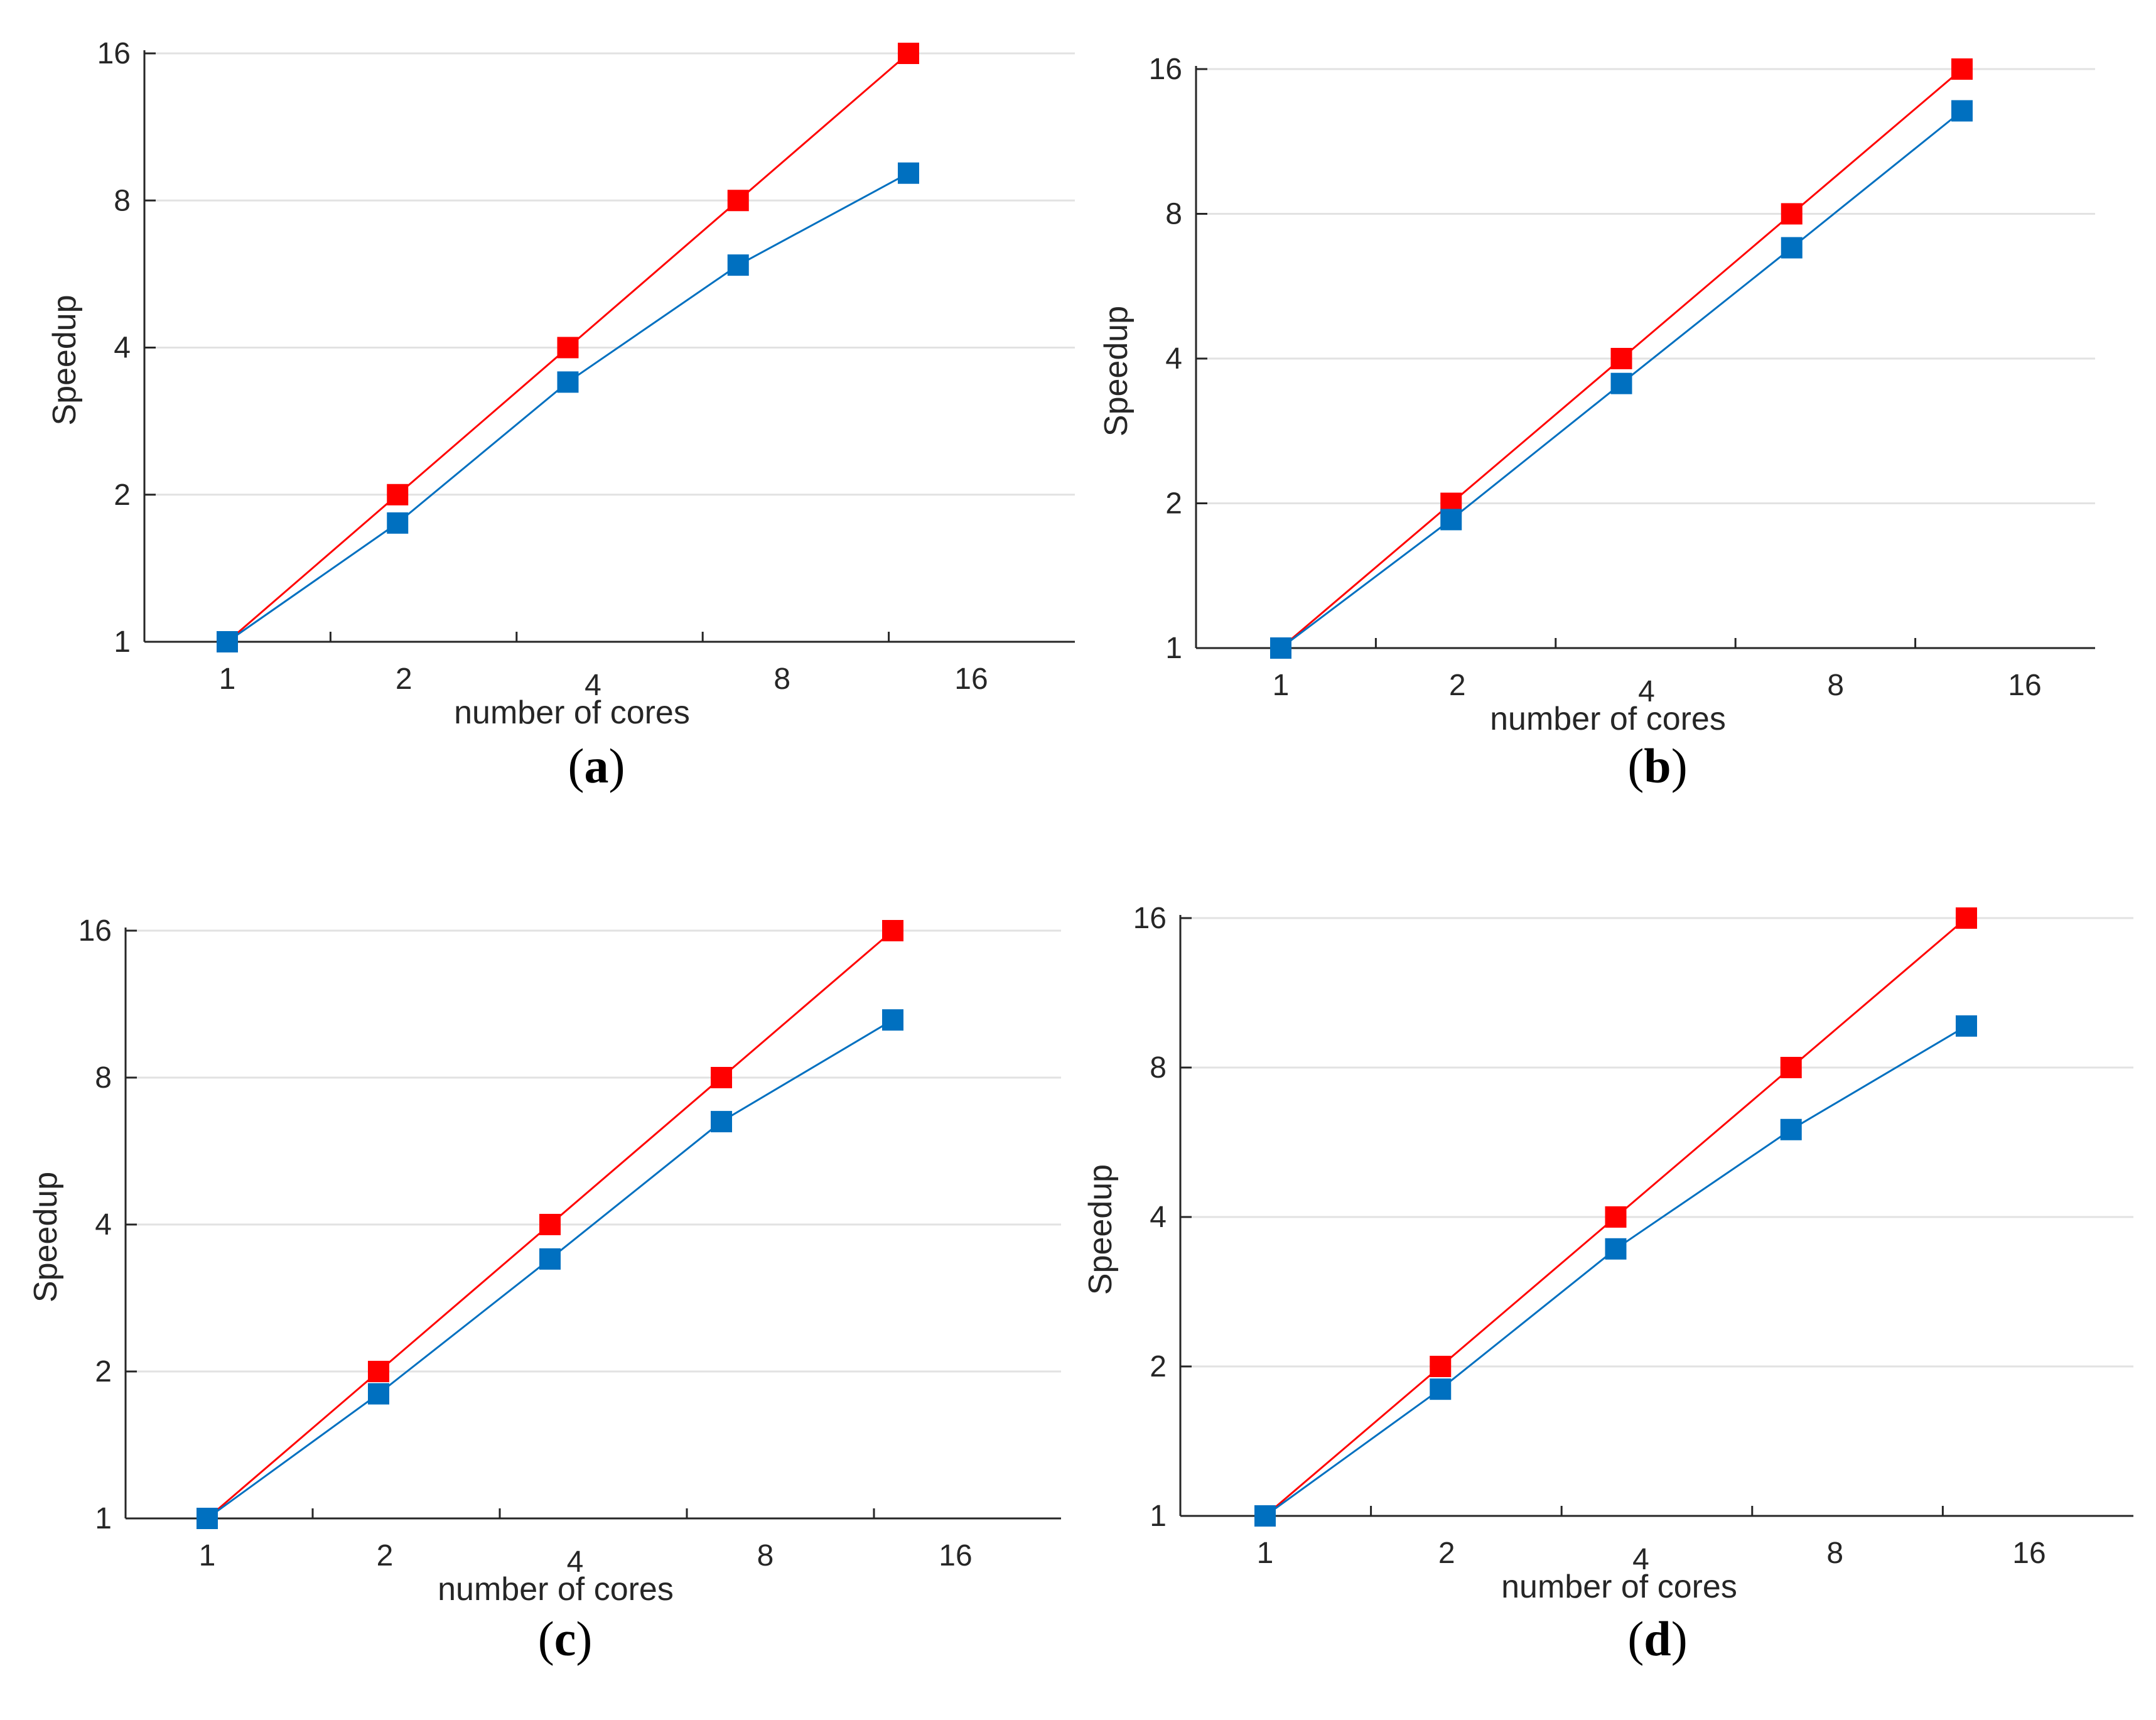 Image resolution: width=2156 pixels, height=1720 pixels. Describe the element at coordinates (1266, 1553) in the screenshot. I see `x-tick-label-d-1: 1` at that location.